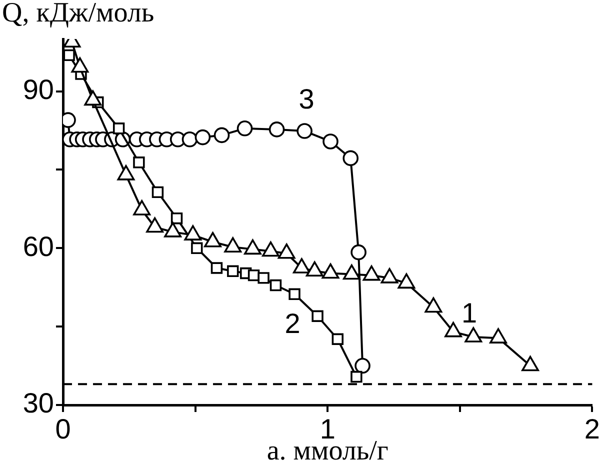  Describe the element at coordinates (469, 313) in the screenshot. I see `series-label: 1` at that location.